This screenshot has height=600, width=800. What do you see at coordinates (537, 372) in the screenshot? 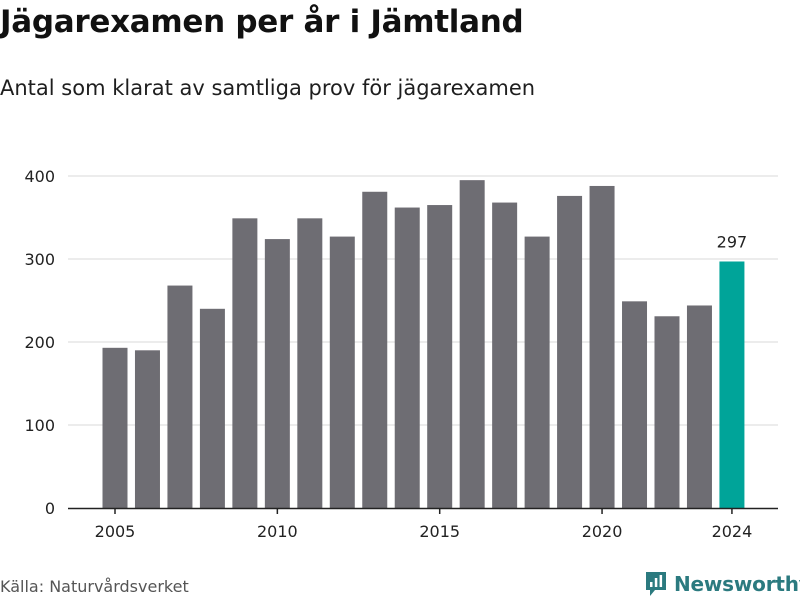
I see `bar-2018` at bounding box center [537, 372].